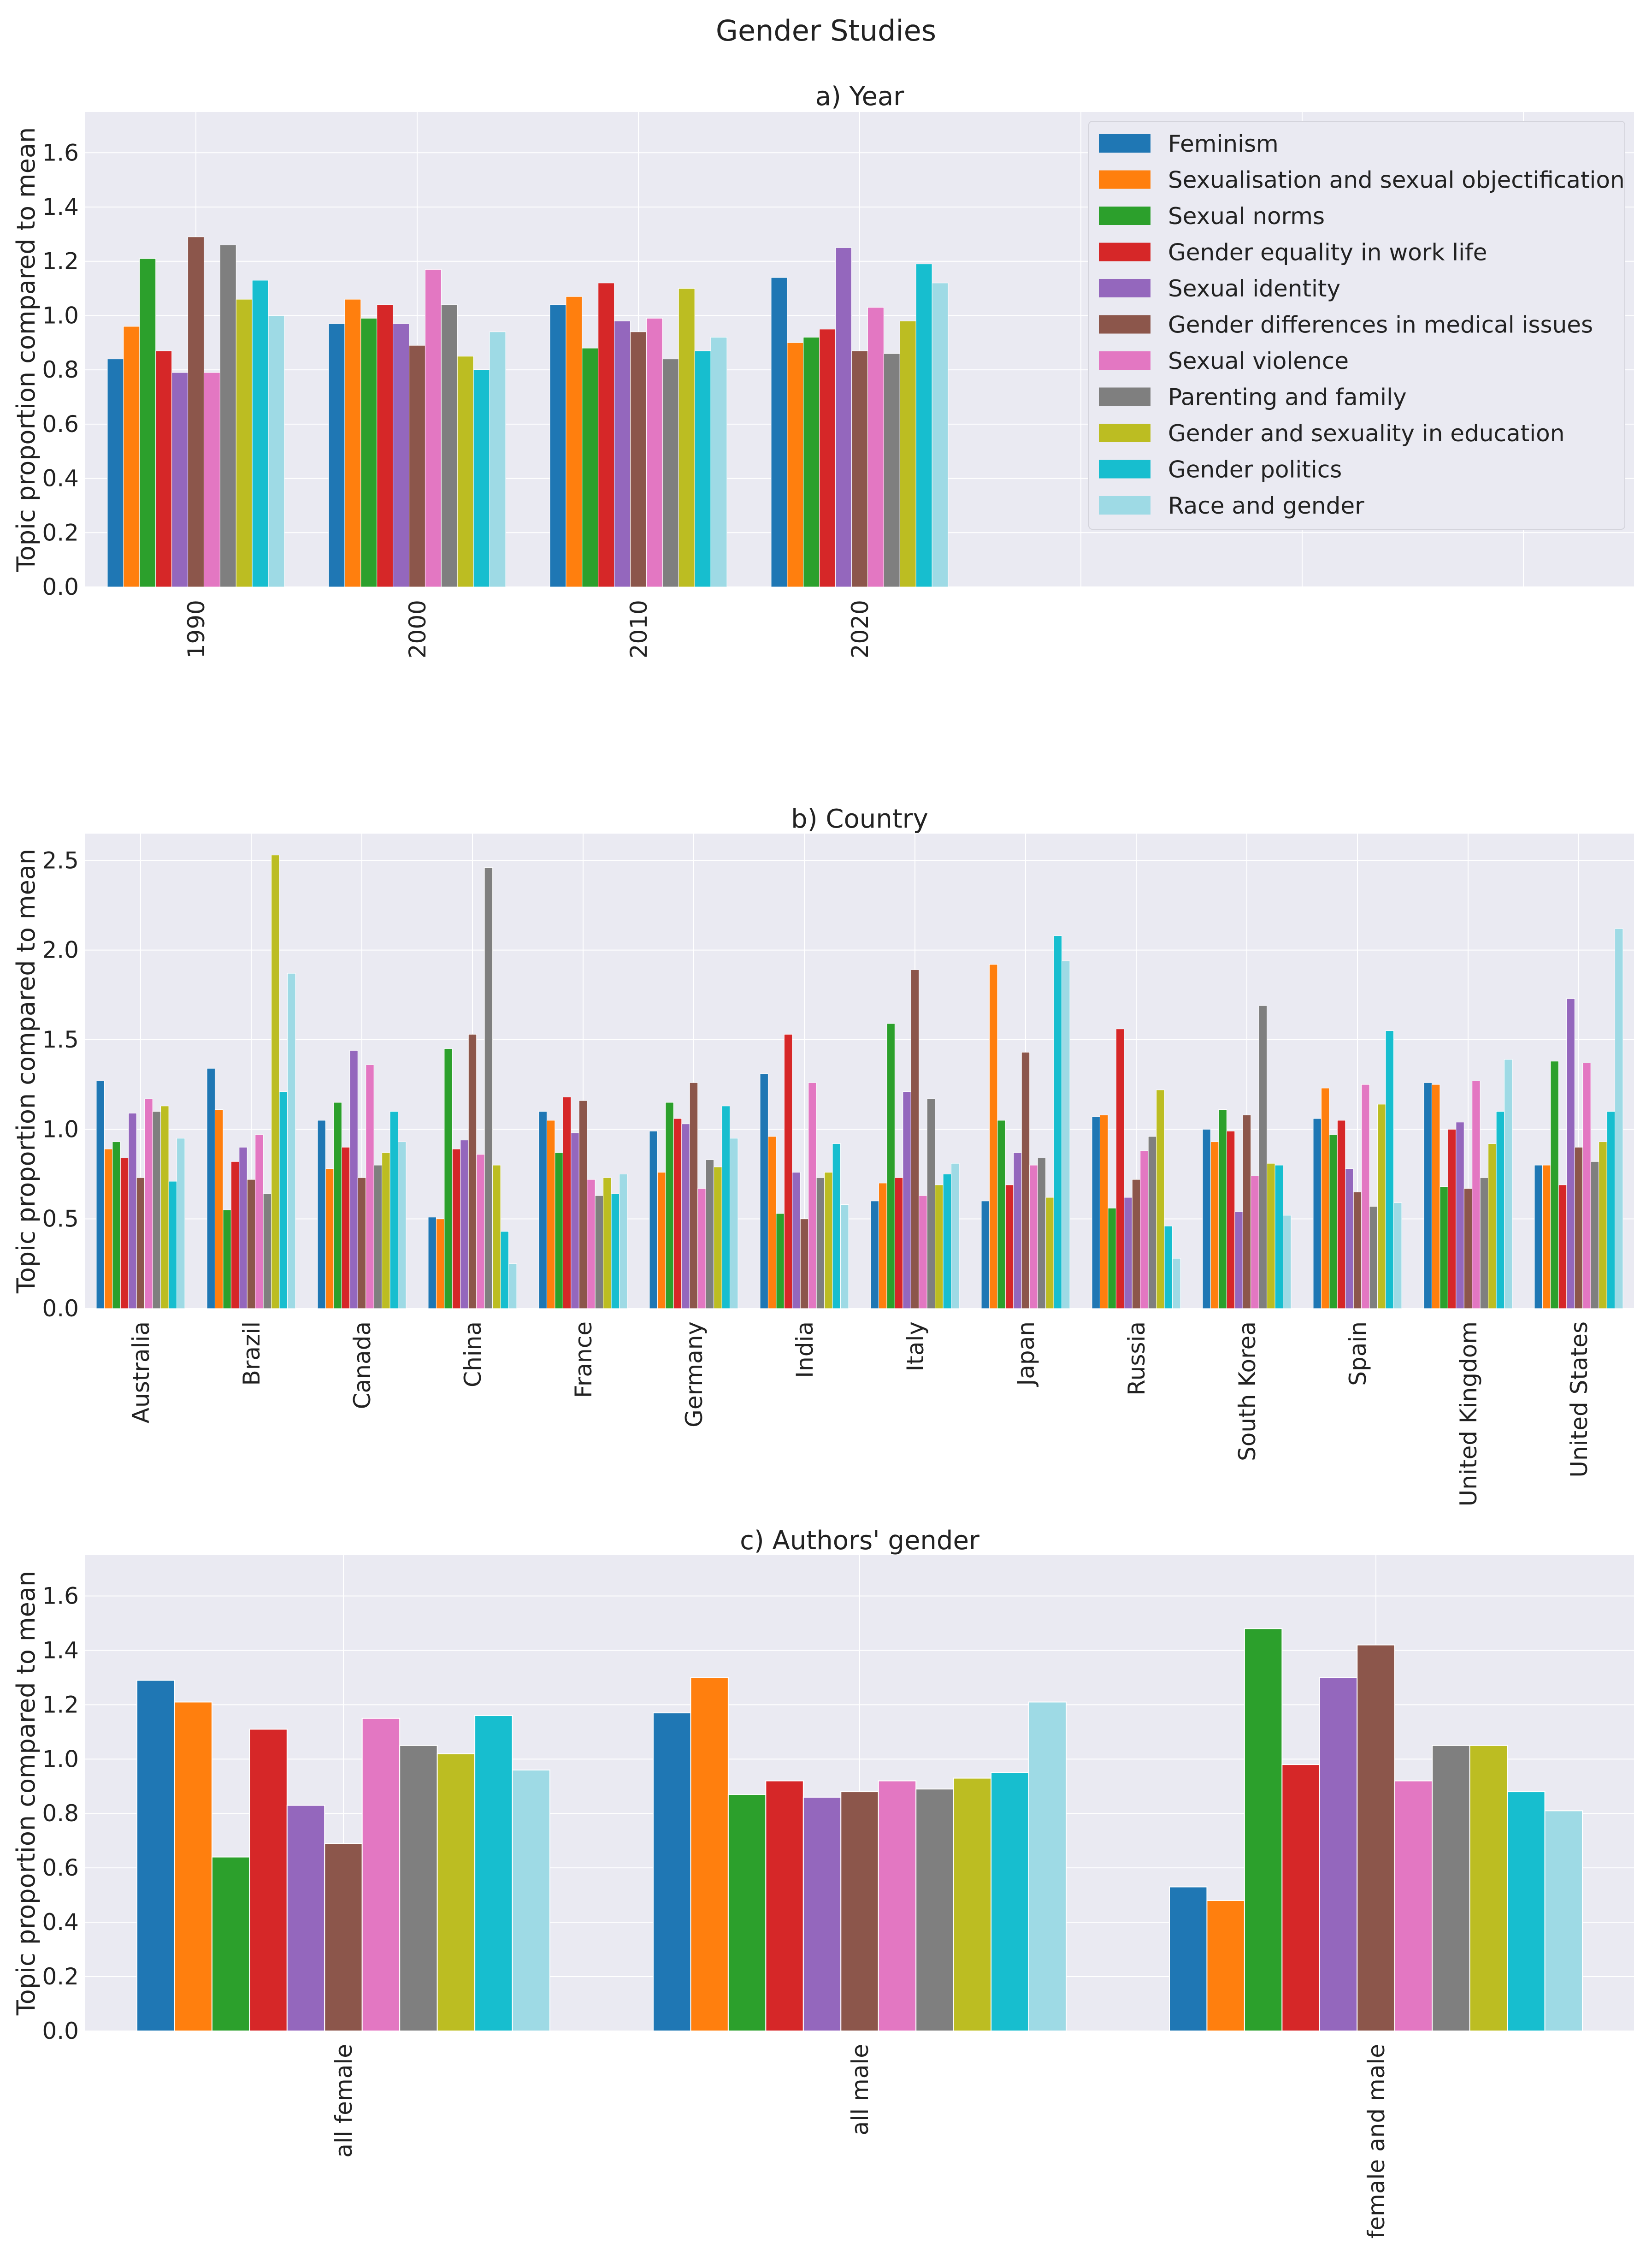 This screenshot has height=2256, width=1652. What do you see at coordinates (940, 435) in the screenshot?
I see `bar-race-and-gender-2020` at bounding box center [940, 435].